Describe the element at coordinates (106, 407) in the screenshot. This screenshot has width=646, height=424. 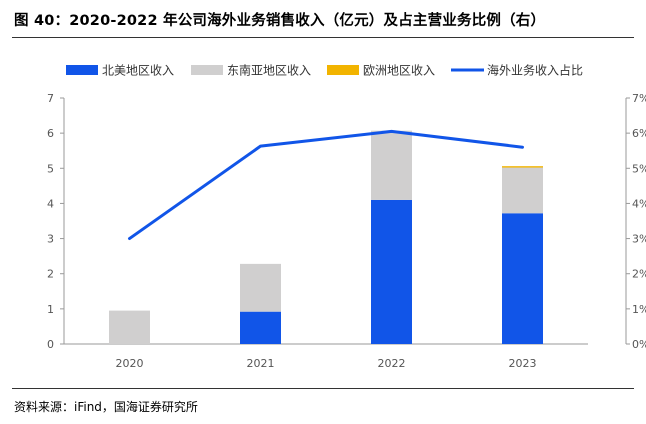
I see `source-note: 资料来源：iFind，国海证券研究所` at that location.